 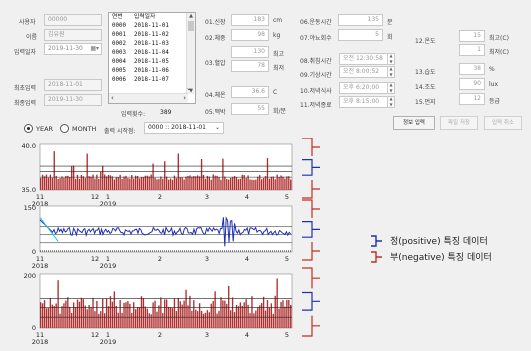 What do you see at coordinates (73, 20) in the screenshot?
I see `user-field: 00000` at bounding box center [73, 20].